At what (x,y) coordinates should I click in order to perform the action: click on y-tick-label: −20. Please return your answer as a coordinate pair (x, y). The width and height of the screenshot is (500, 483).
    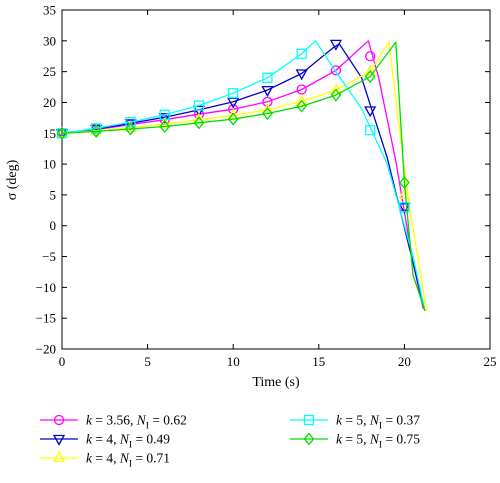
    Looking at the image, I should click on (46, 349).